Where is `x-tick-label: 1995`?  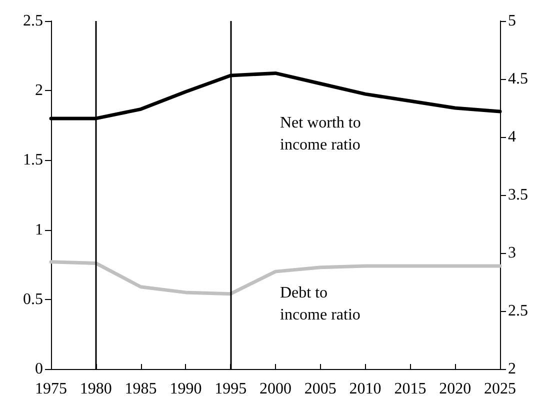 x-tick-label: 1995 is located at coordinates (230, 389).